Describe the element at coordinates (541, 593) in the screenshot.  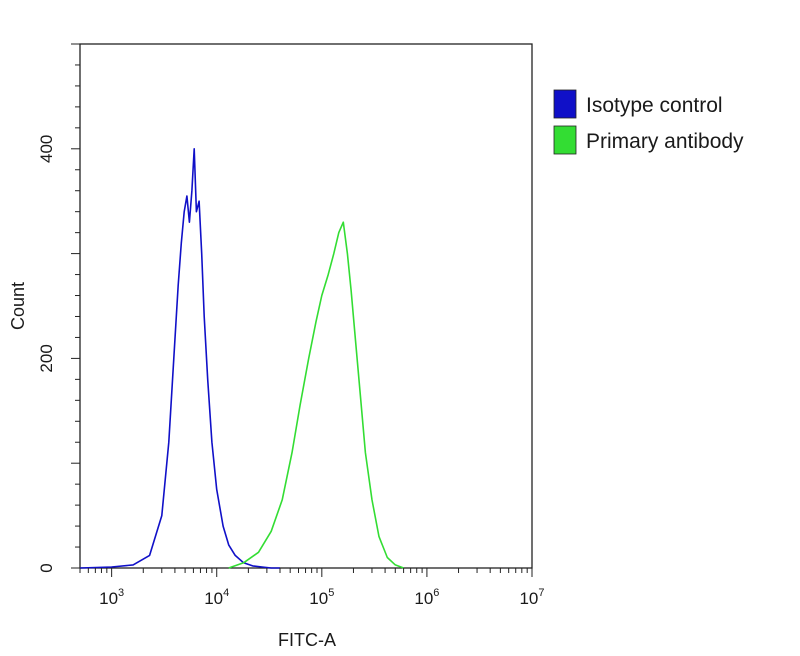
I see `x-tick-exponent: 7` at that location.